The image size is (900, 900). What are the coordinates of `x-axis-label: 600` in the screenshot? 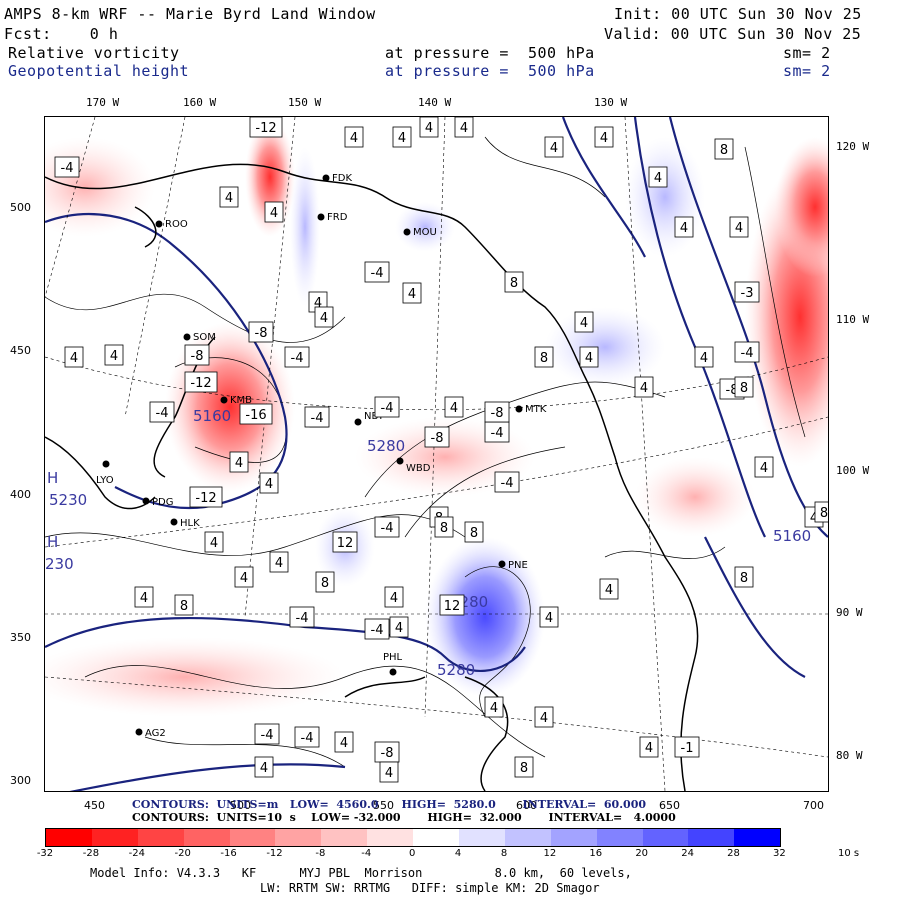 It's located at (526, 805).